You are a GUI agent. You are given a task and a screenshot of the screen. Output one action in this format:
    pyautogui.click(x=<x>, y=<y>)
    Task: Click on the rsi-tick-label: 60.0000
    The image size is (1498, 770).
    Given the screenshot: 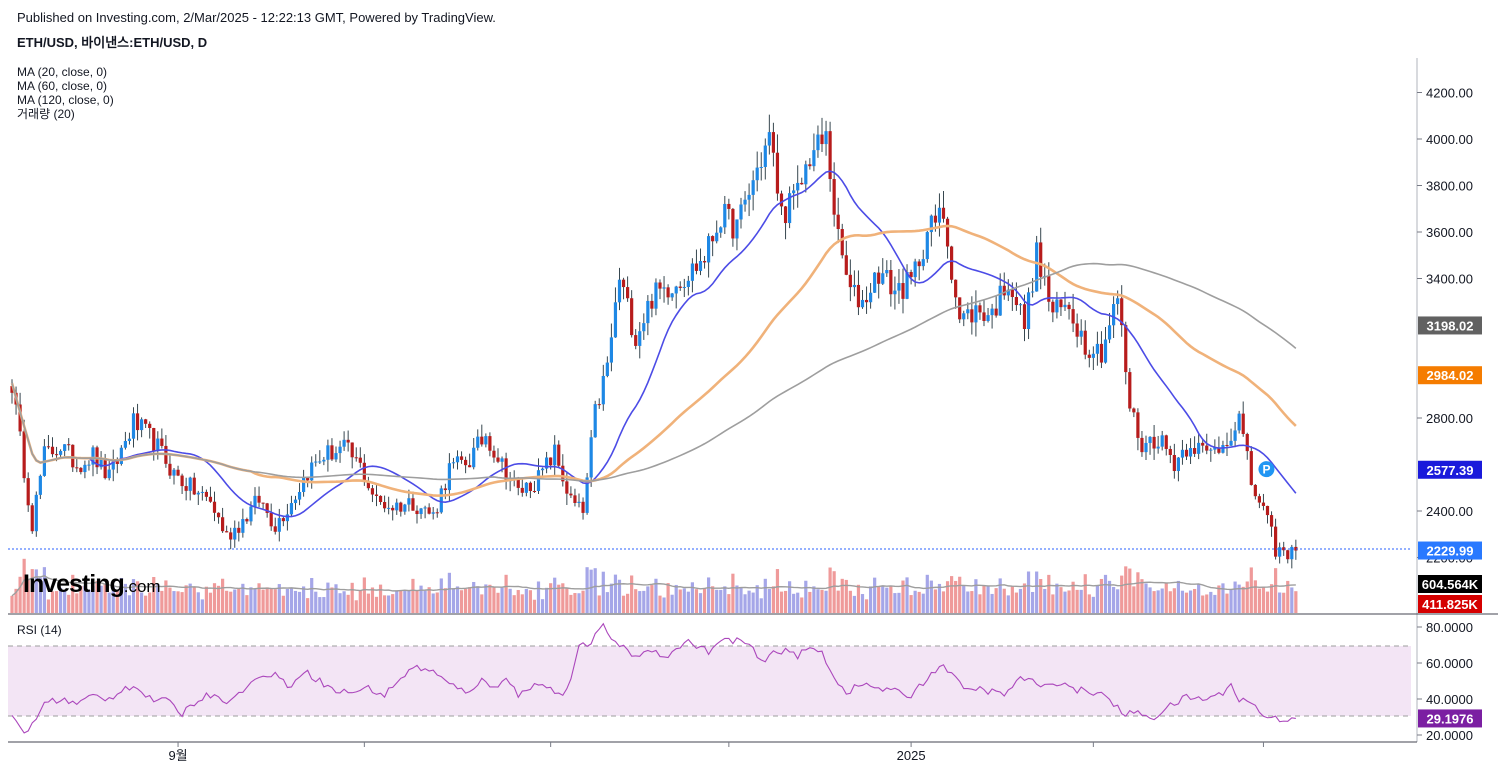 What is the action you would take?
    pyautogui.click(x=1449, y=663)
    